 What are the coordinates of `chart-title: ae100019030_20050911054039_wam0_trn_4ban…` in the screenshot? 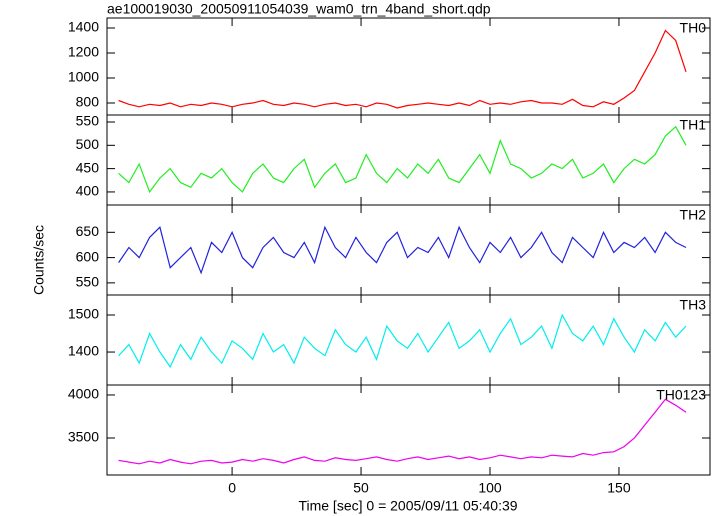 It's located at (299, 9).